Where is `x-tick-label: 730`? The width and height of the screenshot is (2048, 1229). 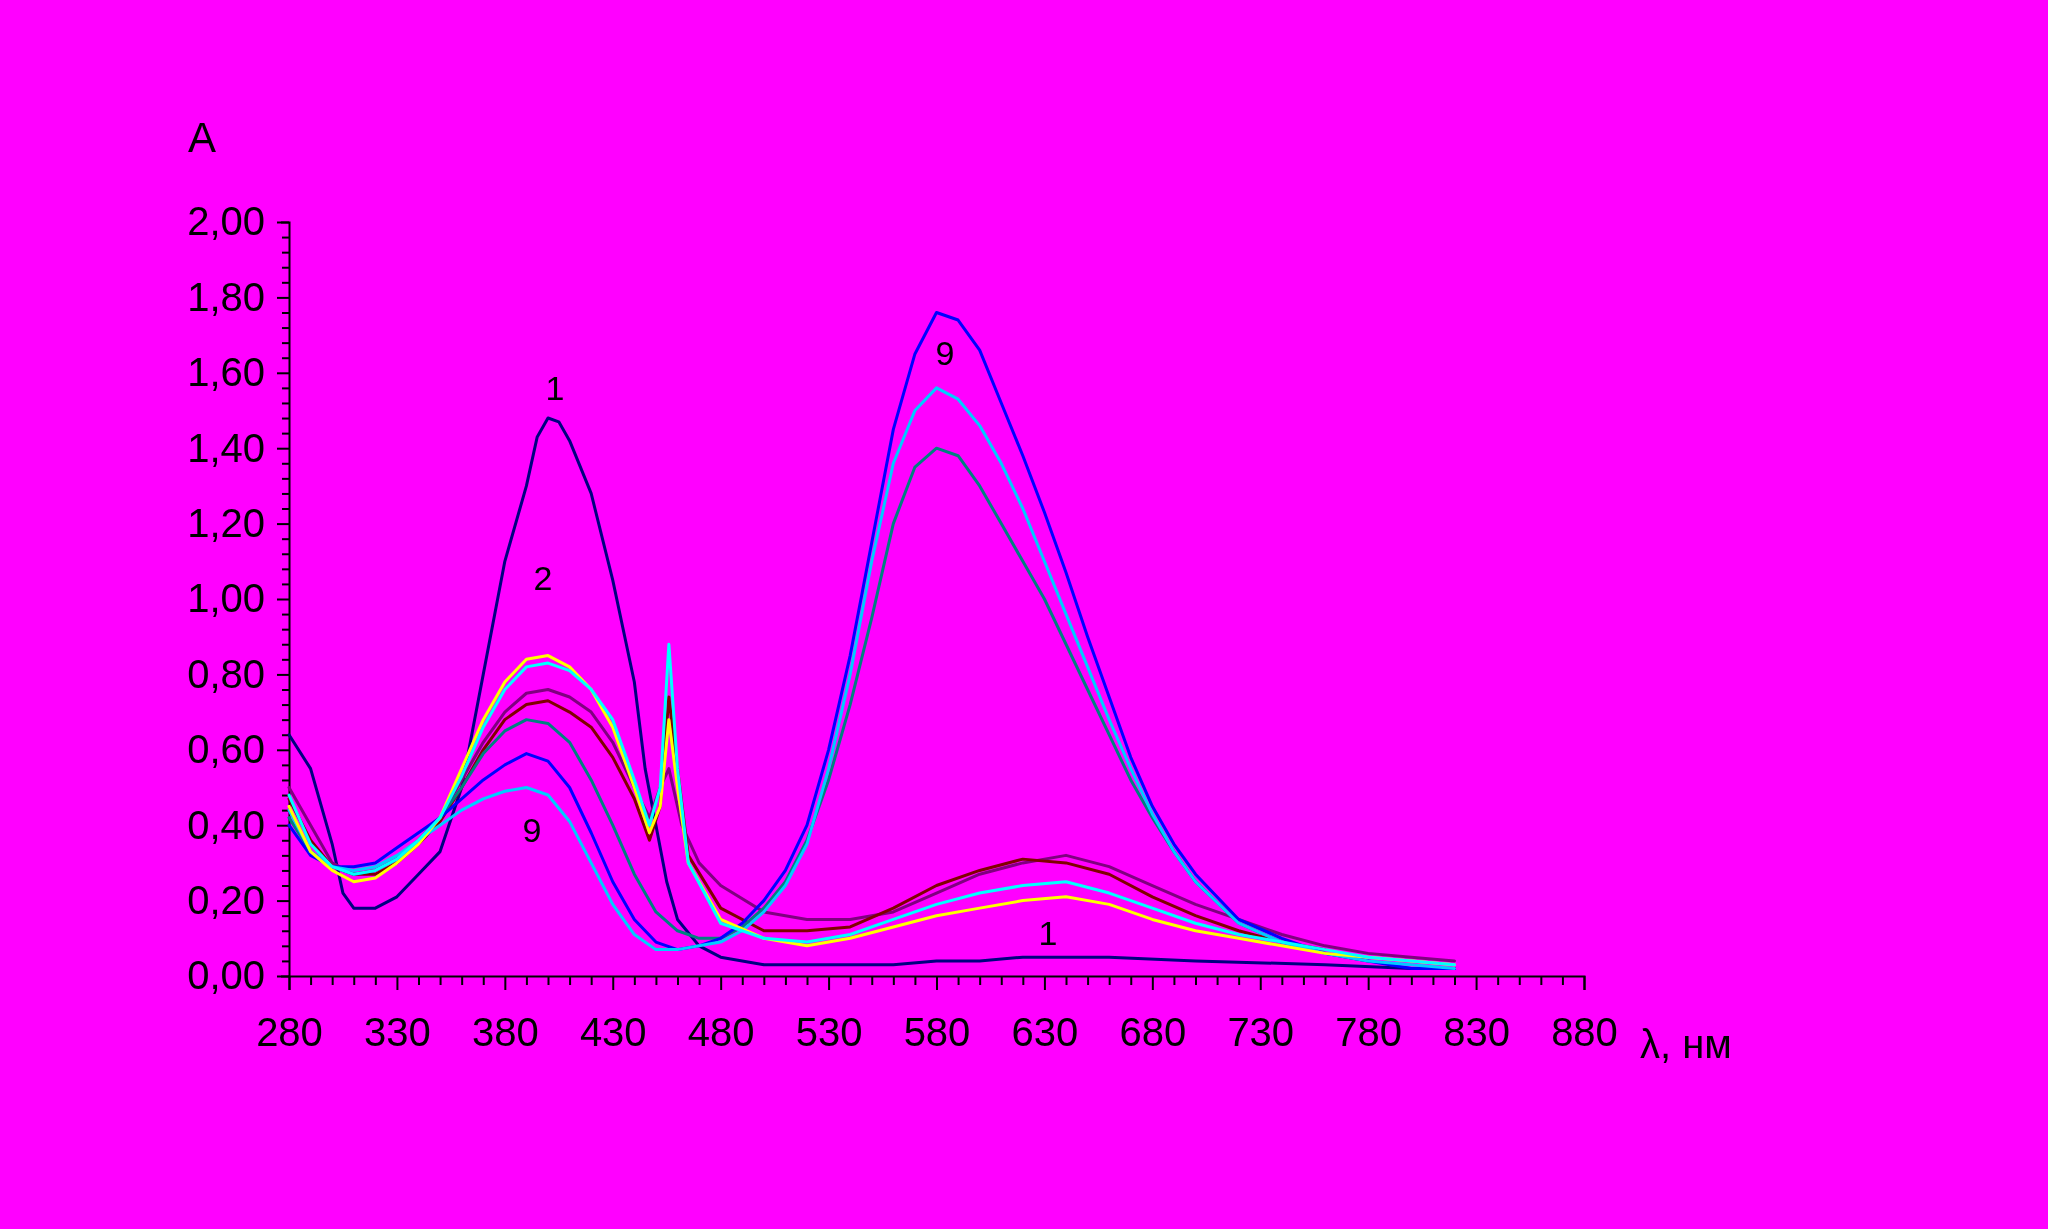 x-tick-label: 730 is located at coordinates (1261, 1032).